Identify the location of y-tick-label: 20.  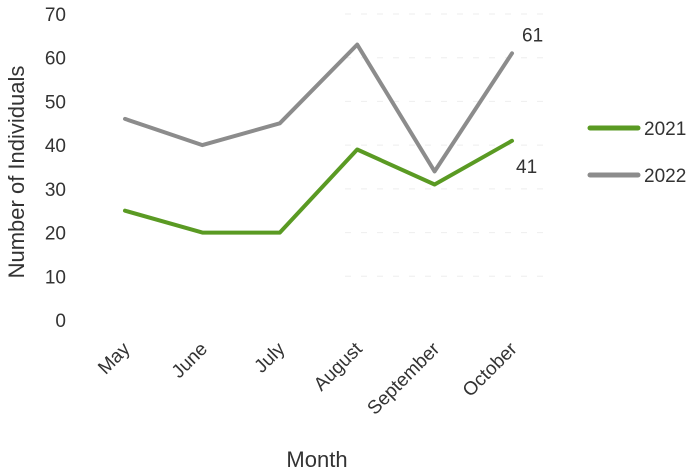
(55, 234).